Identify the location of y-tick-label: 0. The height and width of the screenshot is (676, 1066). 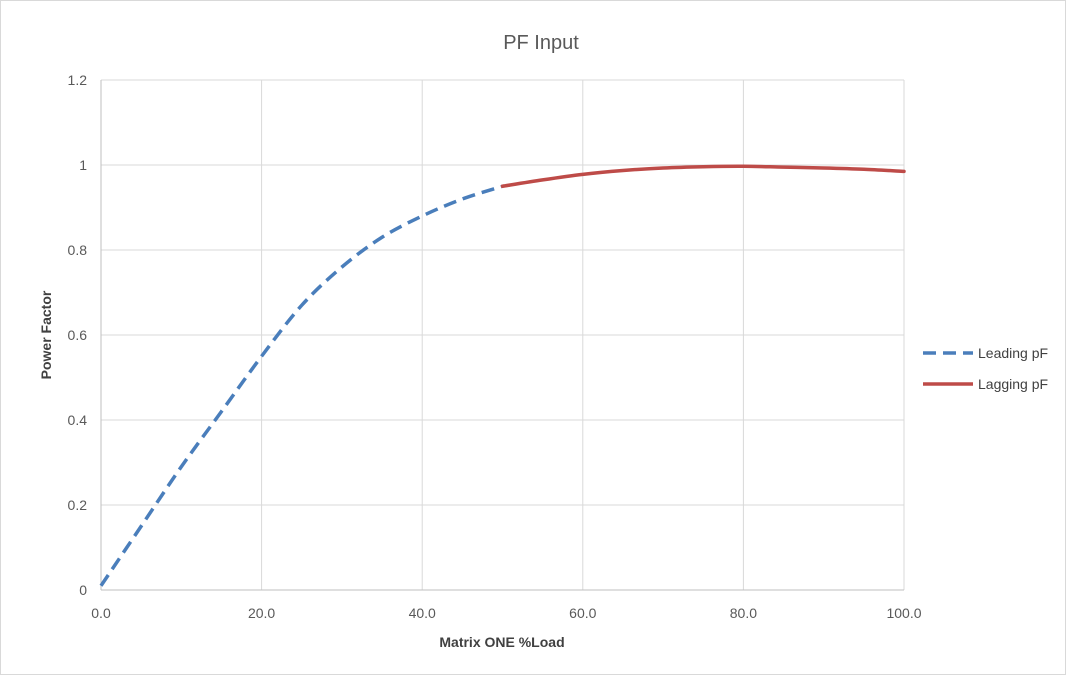
(83, 590).